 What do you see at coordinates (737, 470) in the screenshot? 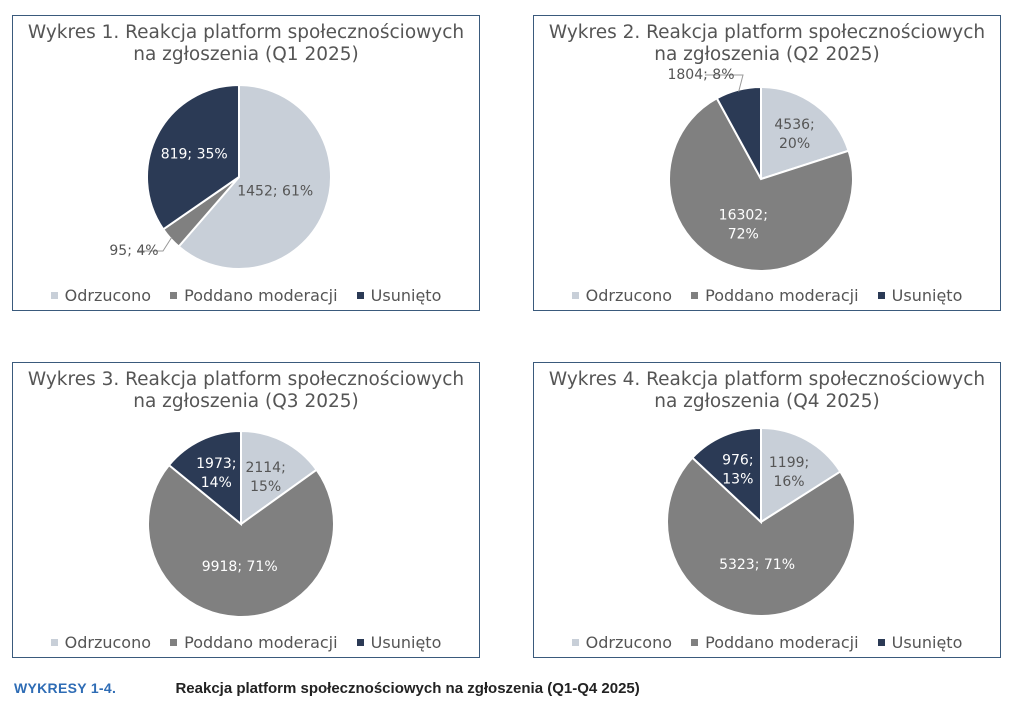
I see `data-label-usunieto: 976; 13%` at bounding box center [737, 470].